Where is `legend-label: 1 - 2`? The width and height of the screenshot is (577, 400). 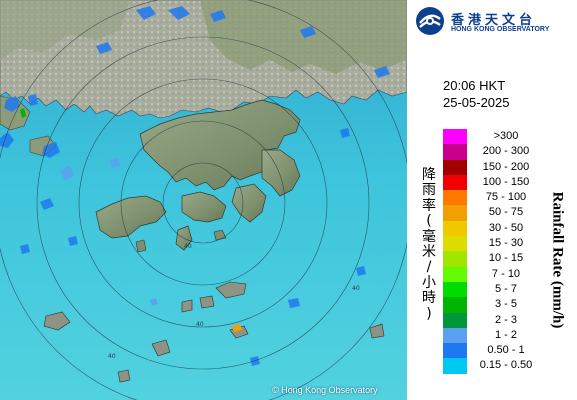 legend-label: 1 - 2 is located at coordinates (505, 334).